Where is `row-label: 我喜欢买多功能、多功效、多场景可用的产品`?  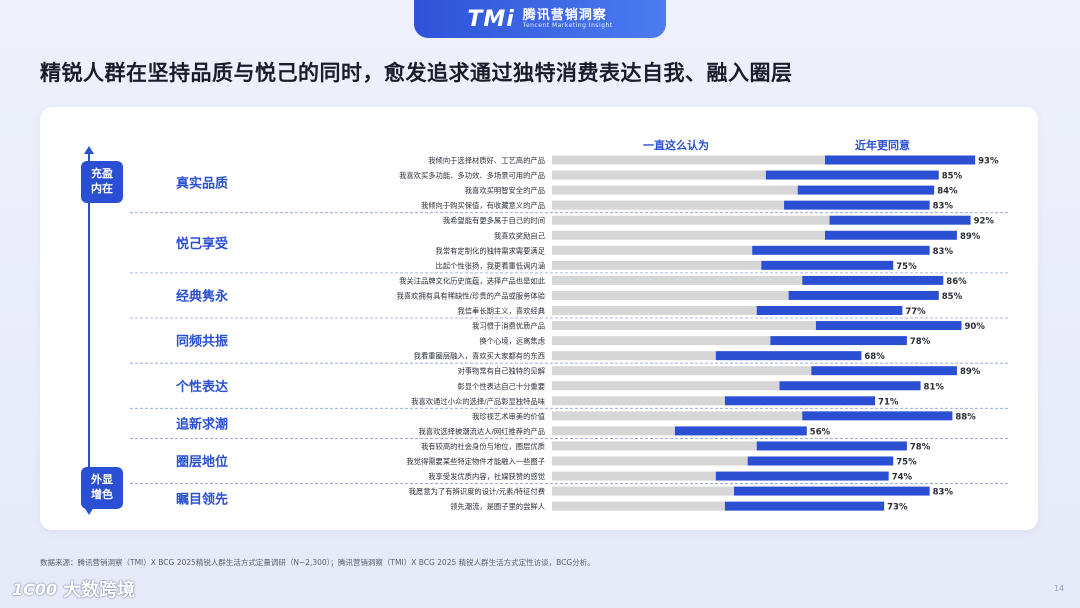
row-label: 我喜欢买多功能、多功效、多场景可用的产品 is located at coordinates (472, 175).